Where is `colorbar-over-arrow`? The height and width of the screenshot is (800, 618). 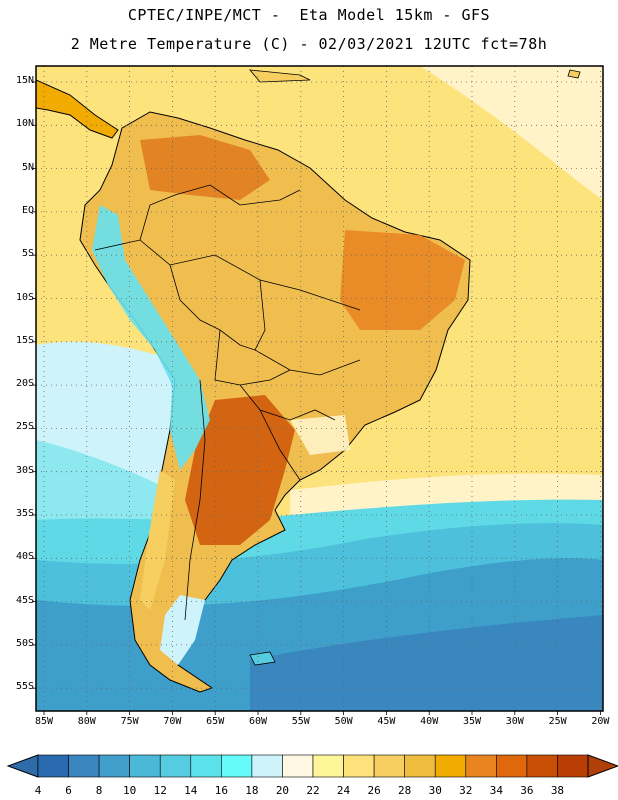 colorbar-over-arrow is located at coordinates (602, 766).